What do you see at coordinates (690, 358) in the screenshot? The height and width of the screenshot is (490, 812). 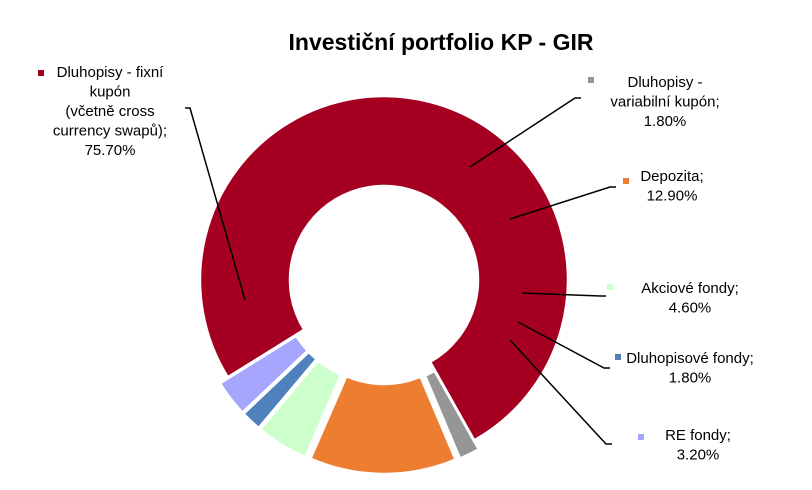 I see `data-label-line: Dluhopisové fondy;` at bounding box center [690, 358].